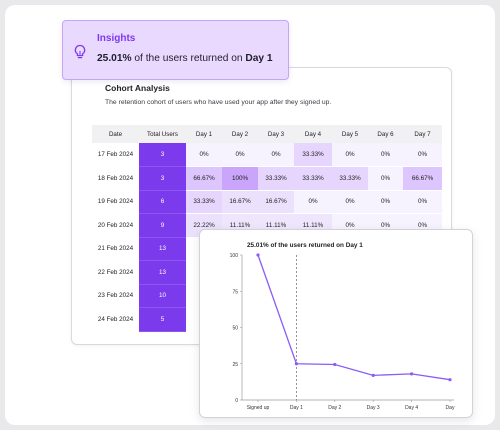  I want to click on cohort-total-users: 9, so click(162, 225).